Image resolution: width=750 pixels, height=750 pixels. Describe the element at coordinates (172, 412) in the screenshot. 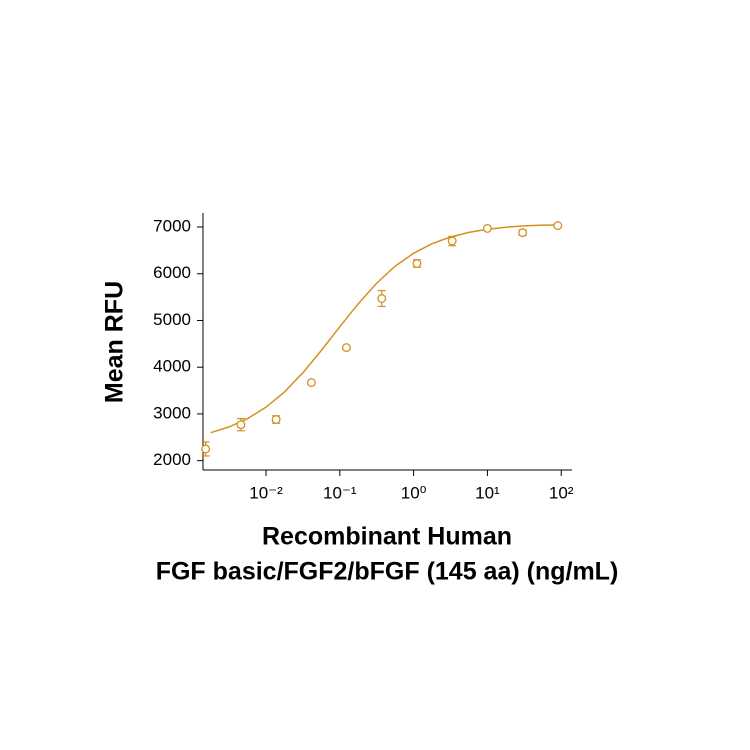

I see `y-tick-label: 3000` at that location.